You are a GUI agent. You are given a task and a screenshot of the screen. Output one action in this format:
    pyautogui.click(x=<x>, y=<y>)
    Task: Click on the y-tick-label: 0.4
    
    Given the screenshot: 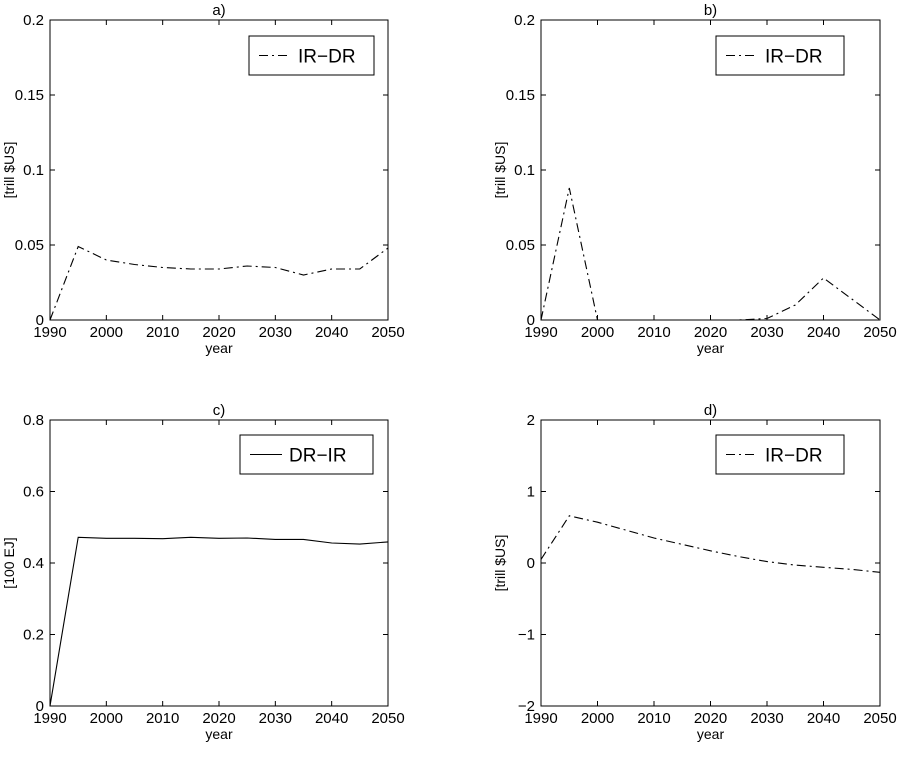 What is the action you would take?
    pyautogui.click(x=33, y=563)
    